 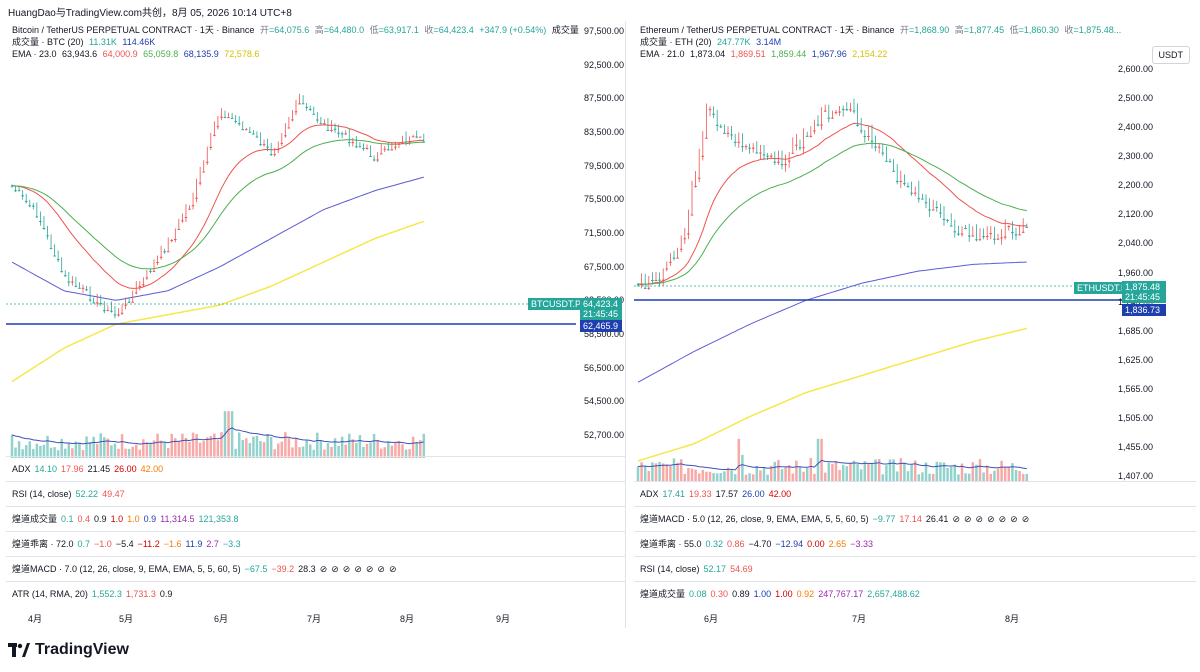 I want to click on price-tick-label: 54,500.00, so click(x=604, y=401).